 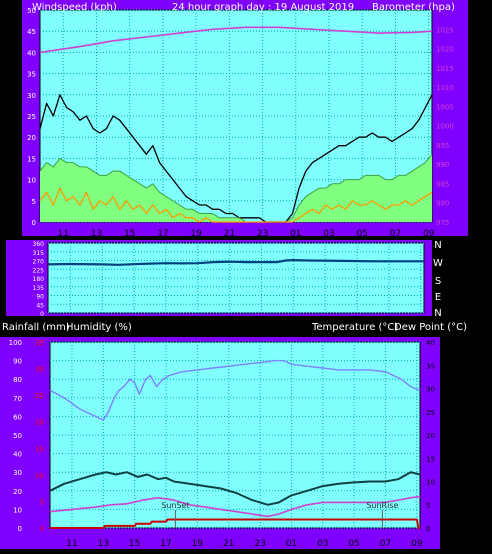 What do you see at coordinates (31, 11) in the screenshot?
I see `wind-y-tick: 50` at bounding box center [31, 11].